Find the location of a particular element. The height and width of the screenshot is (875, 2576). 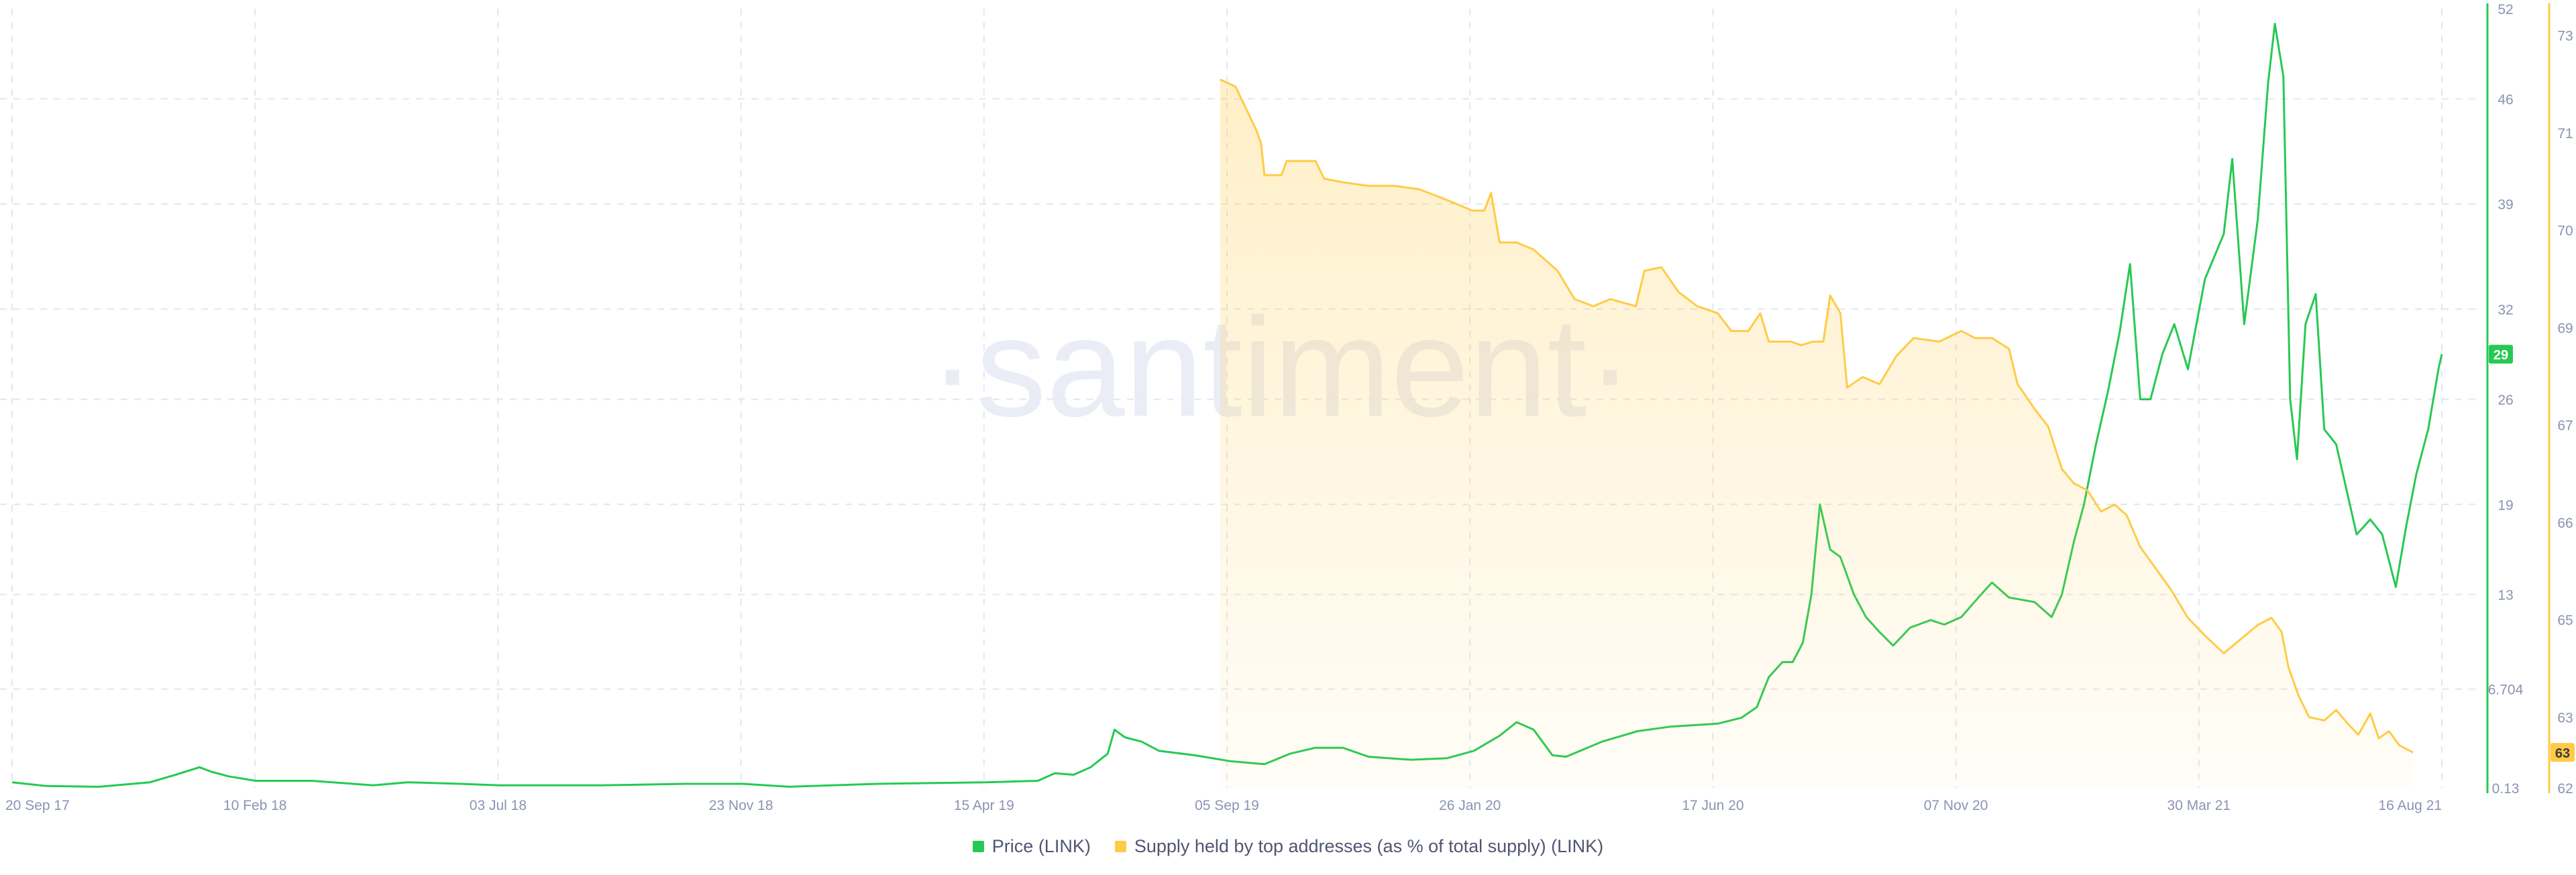

supply-tick-label: 69 is located at coordinates (2565, 328).